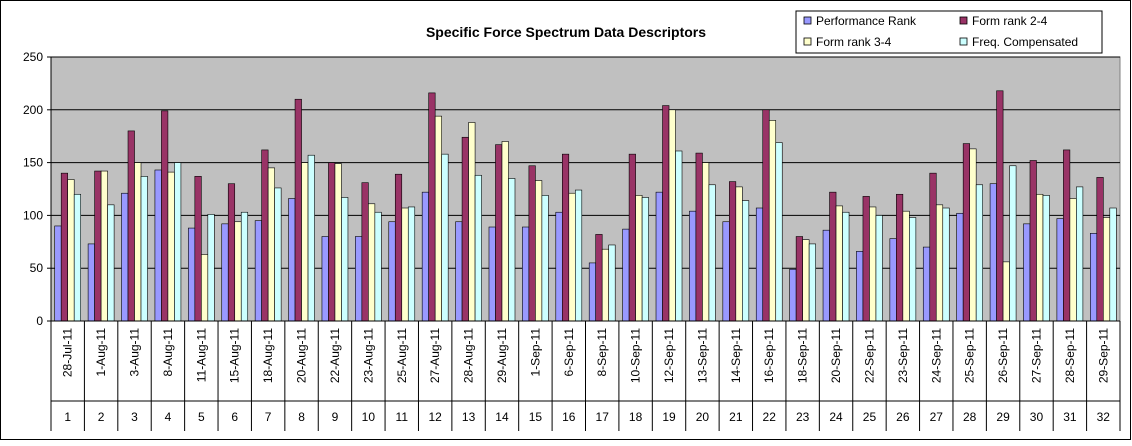 The height and width of the screenshot is (446, 1132). Describe the element at coordinates (869, 355) in the screenshot. I see `x-date-label: 22-Sep-11` at that location.